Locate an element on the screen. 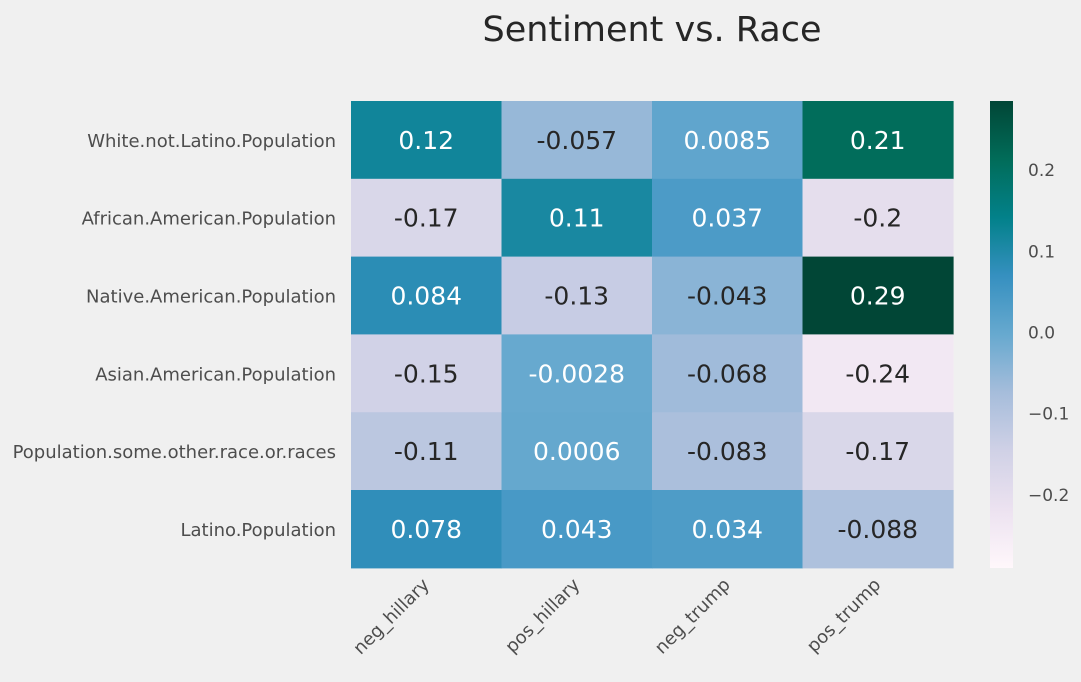  heatmap-cell-Population.some.other.race.or.races-pos_trump is located at coordinates (878, 451).